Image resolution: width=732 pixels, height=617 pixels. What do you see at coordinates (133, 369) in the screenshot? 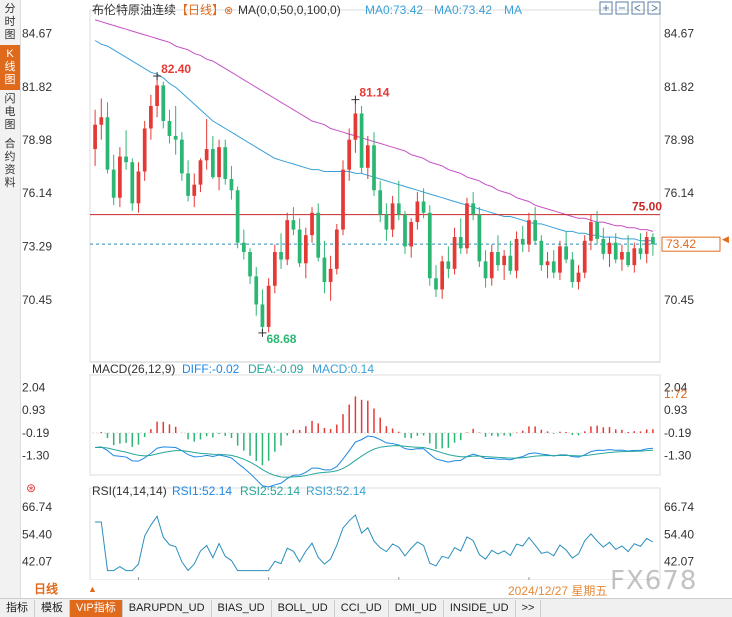
I see `macd-title: MACD(26,12,9)` at bounding box center [133, 369].